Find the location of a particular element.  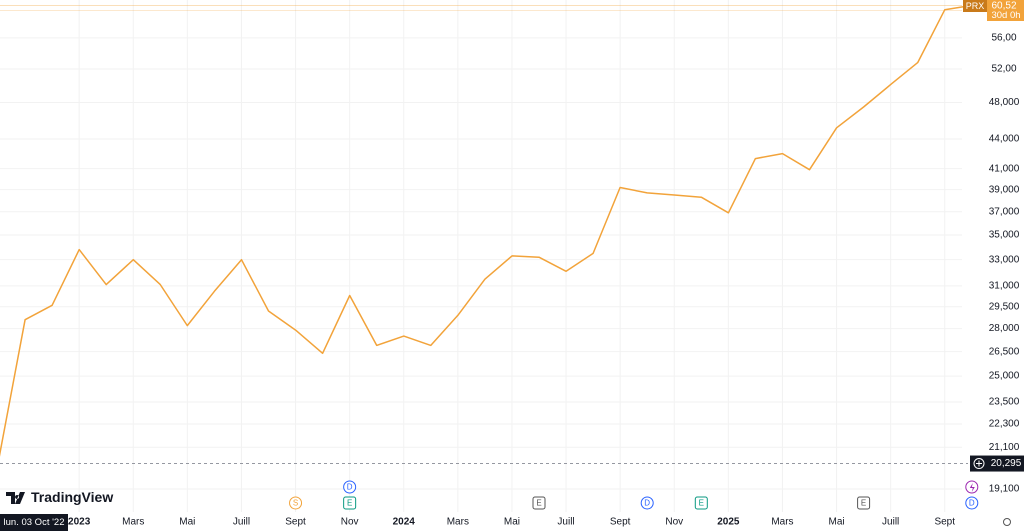

x-tick-label: 2025 is located at coordinates (728, 522).